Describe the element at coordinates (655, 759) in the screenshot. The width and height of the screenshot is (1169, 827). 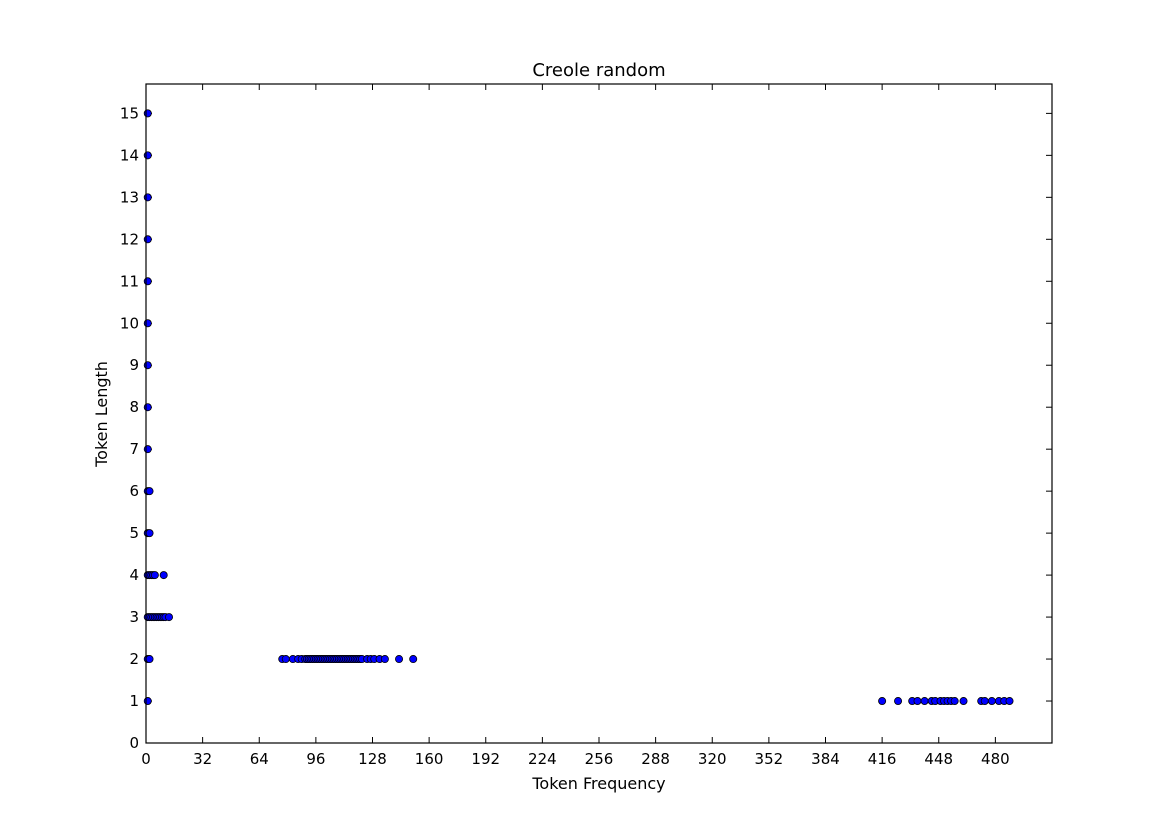
I see `x-tick-label: 288` at that location.